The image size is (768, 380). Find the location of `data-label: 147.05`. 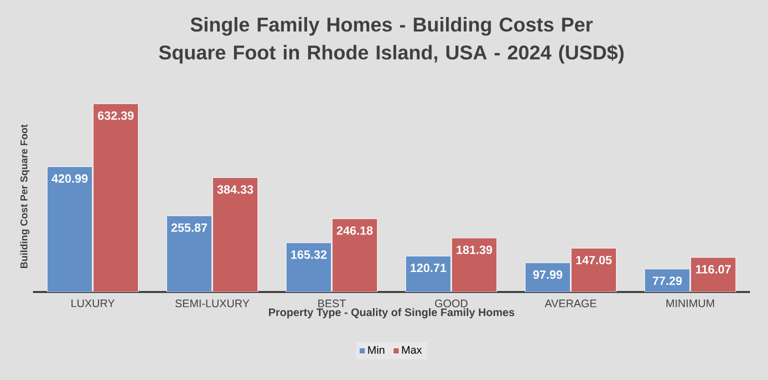

data-label: 147.05 is located at coordinates (594, 260).